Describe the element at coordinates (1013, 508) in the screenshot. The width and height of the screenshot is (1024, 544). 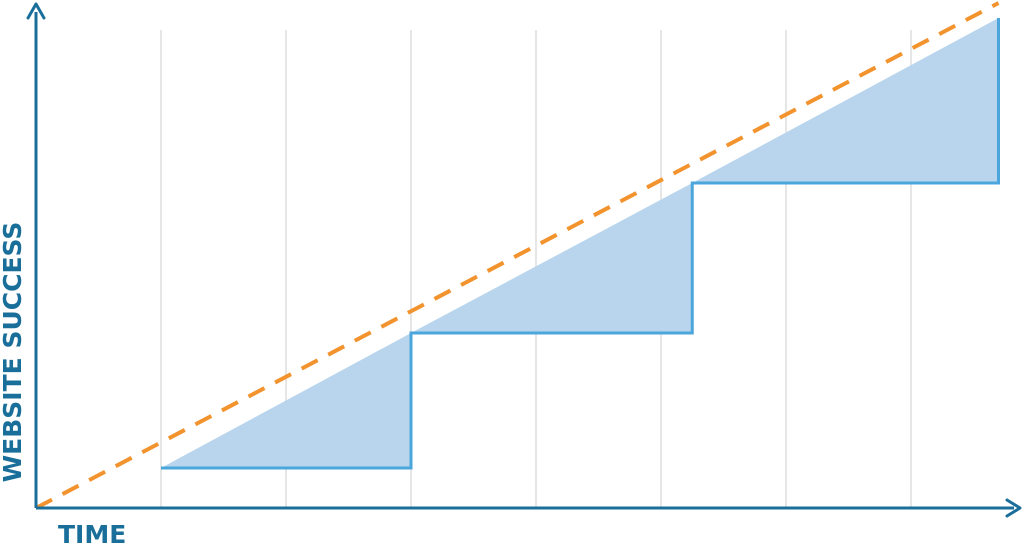
I see `x-axis-arrow-icon` at that location.